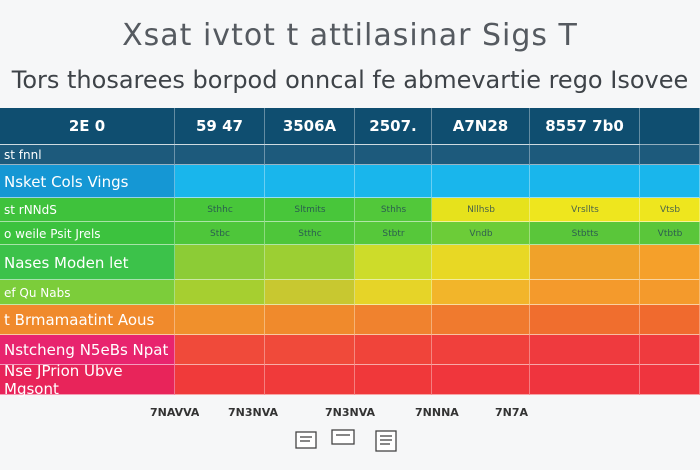 The width and height of the screenshot is (700, 470). Describe the element at coordinates (52, 233) in the screenshot. I see `row-label: o weile Psit Jrels` at that location.